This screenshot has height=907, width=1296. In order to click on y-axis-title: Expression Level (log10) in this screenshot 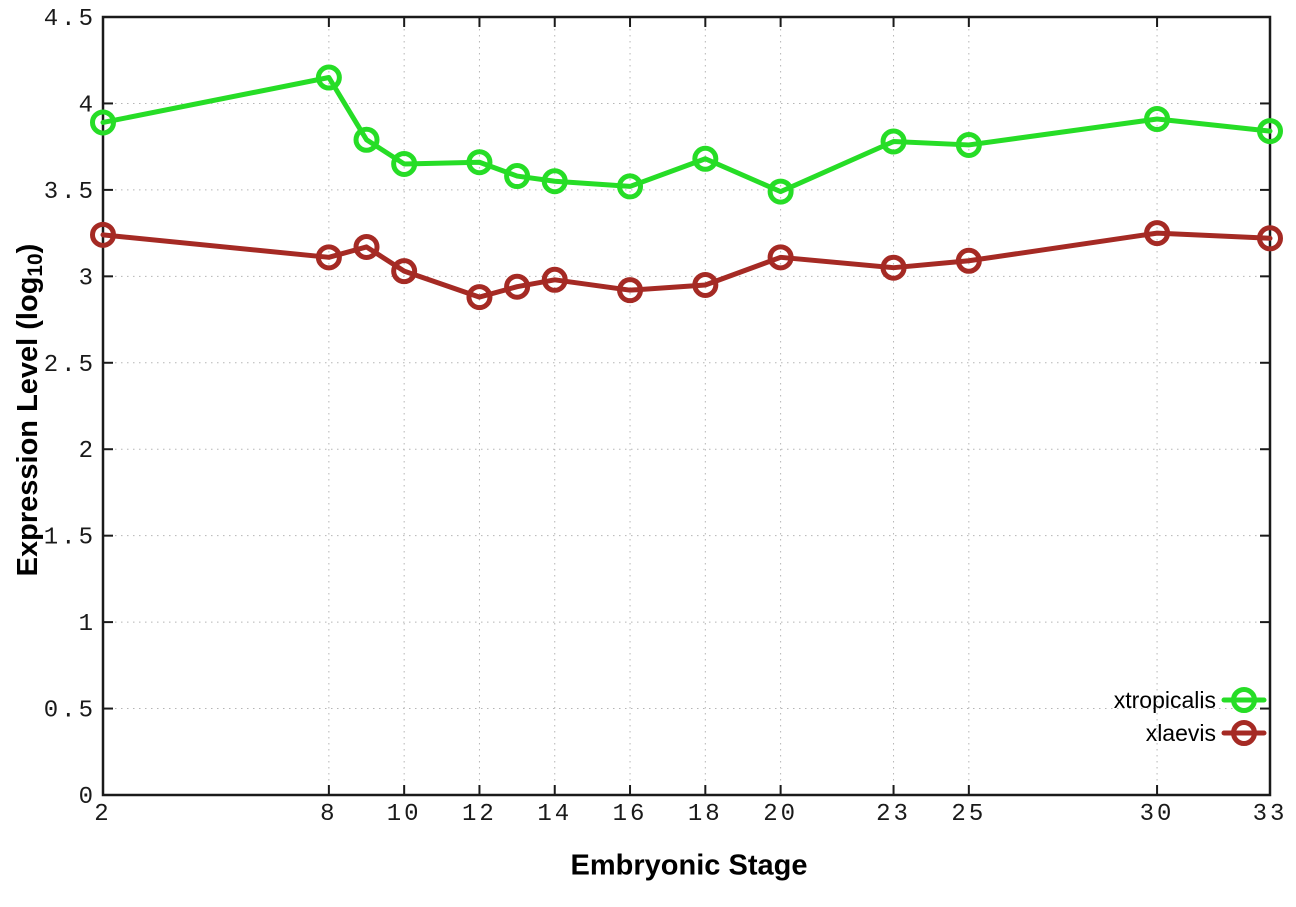, I will do `click(30, 410)`.